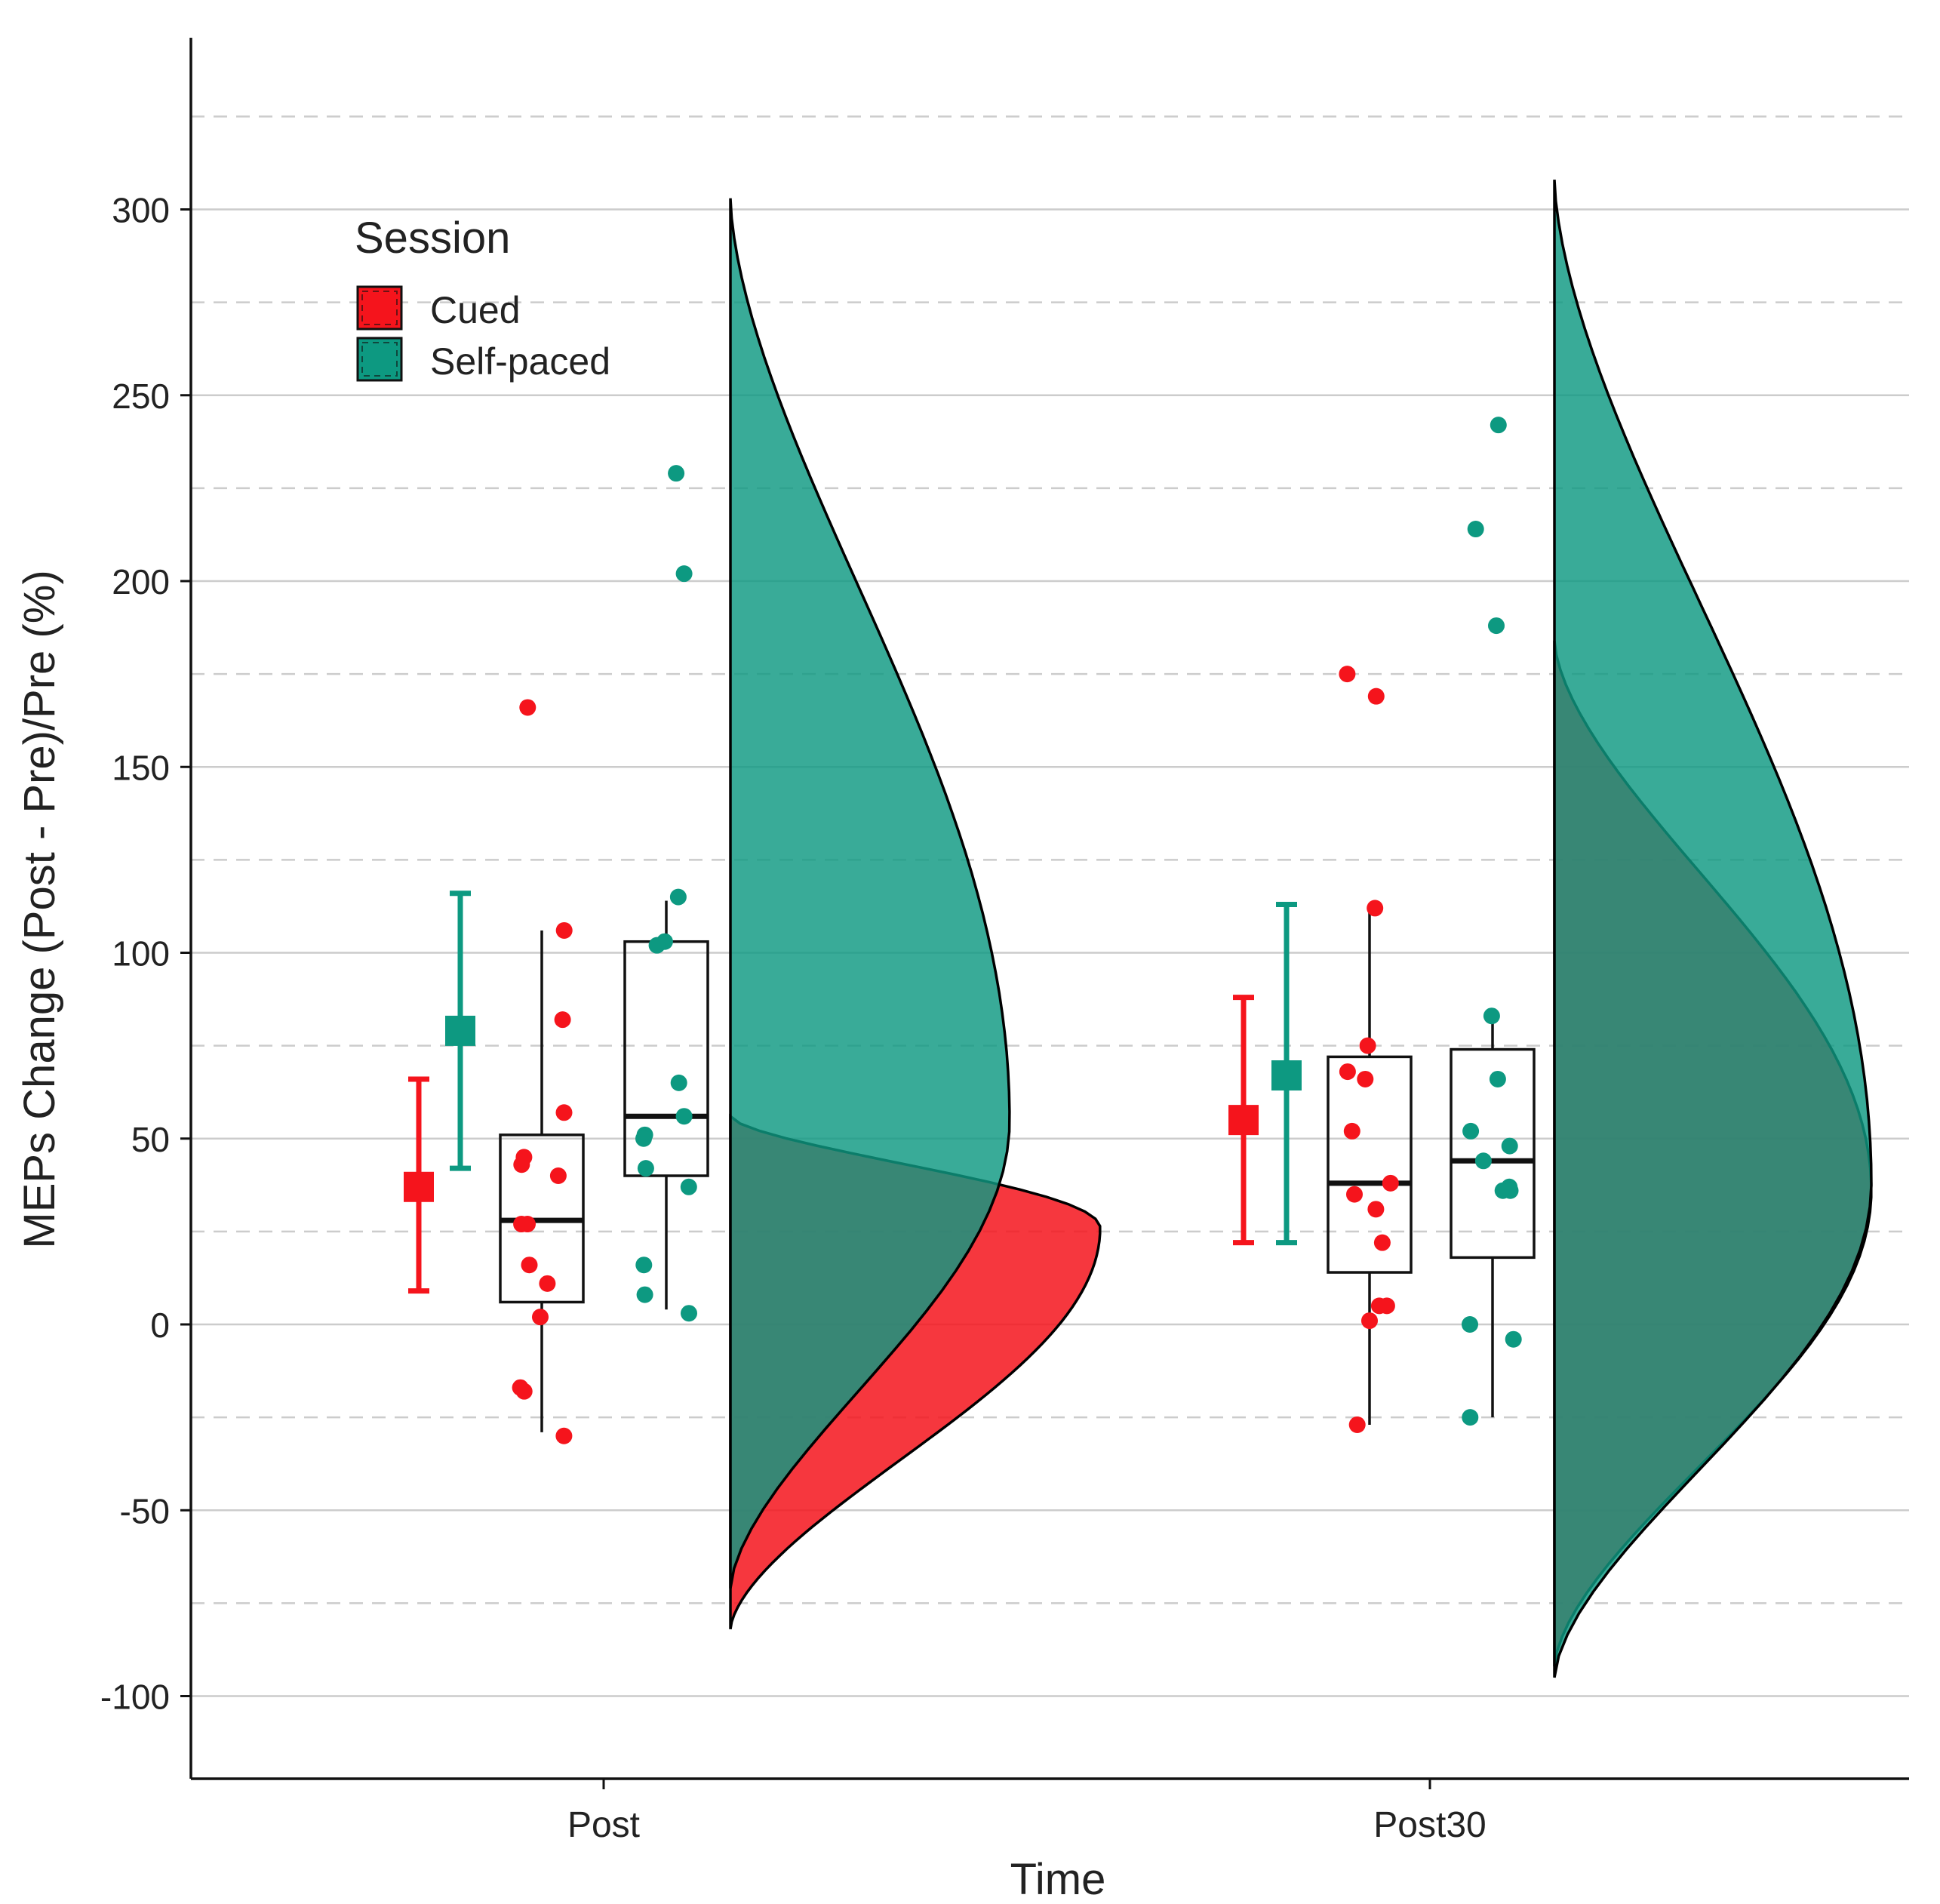 The image size is (1940, 1904). I want to click on x-tick-label: Post30, so click(1429, 1825).